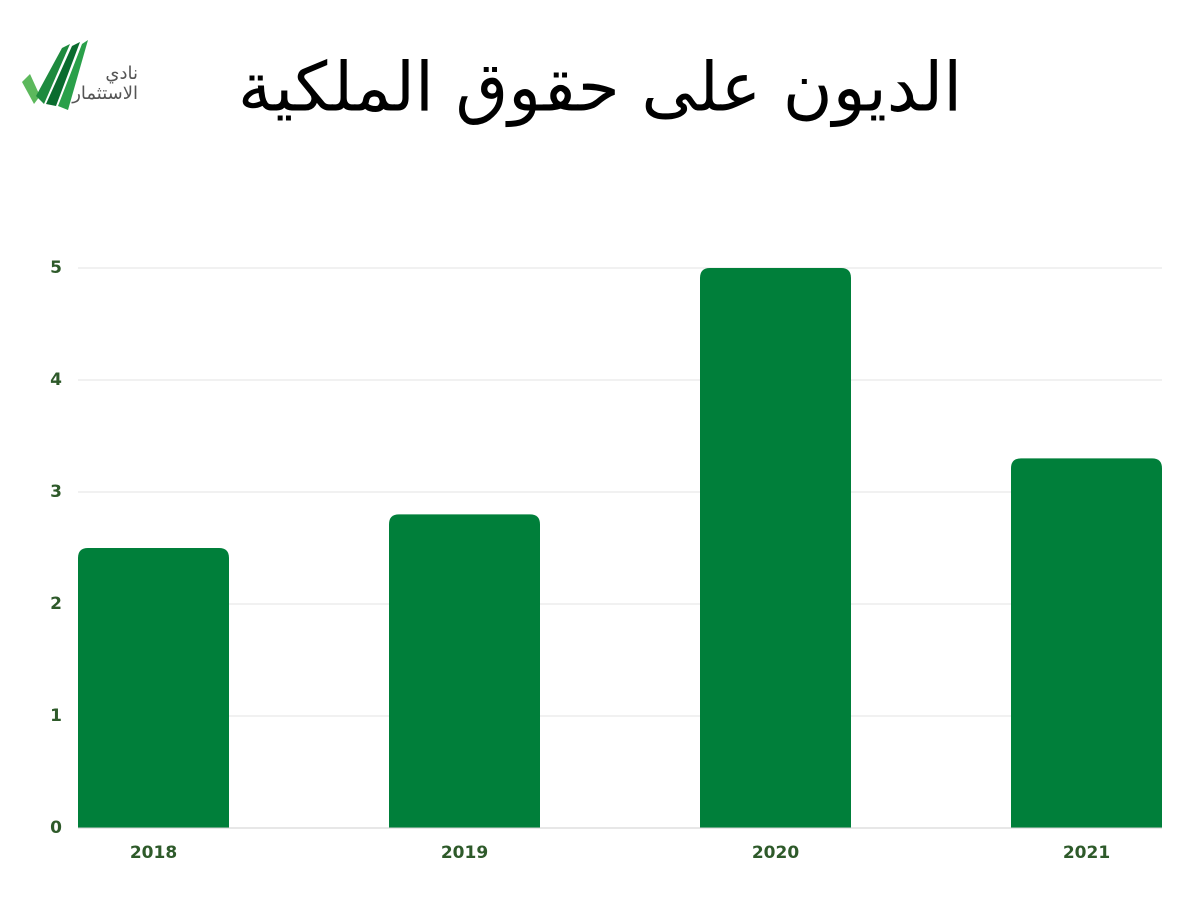 Image resolution: width=1200 pixels, height=900 pixels. I want to click on x-tick-label: 2021, so click(1086, 853).